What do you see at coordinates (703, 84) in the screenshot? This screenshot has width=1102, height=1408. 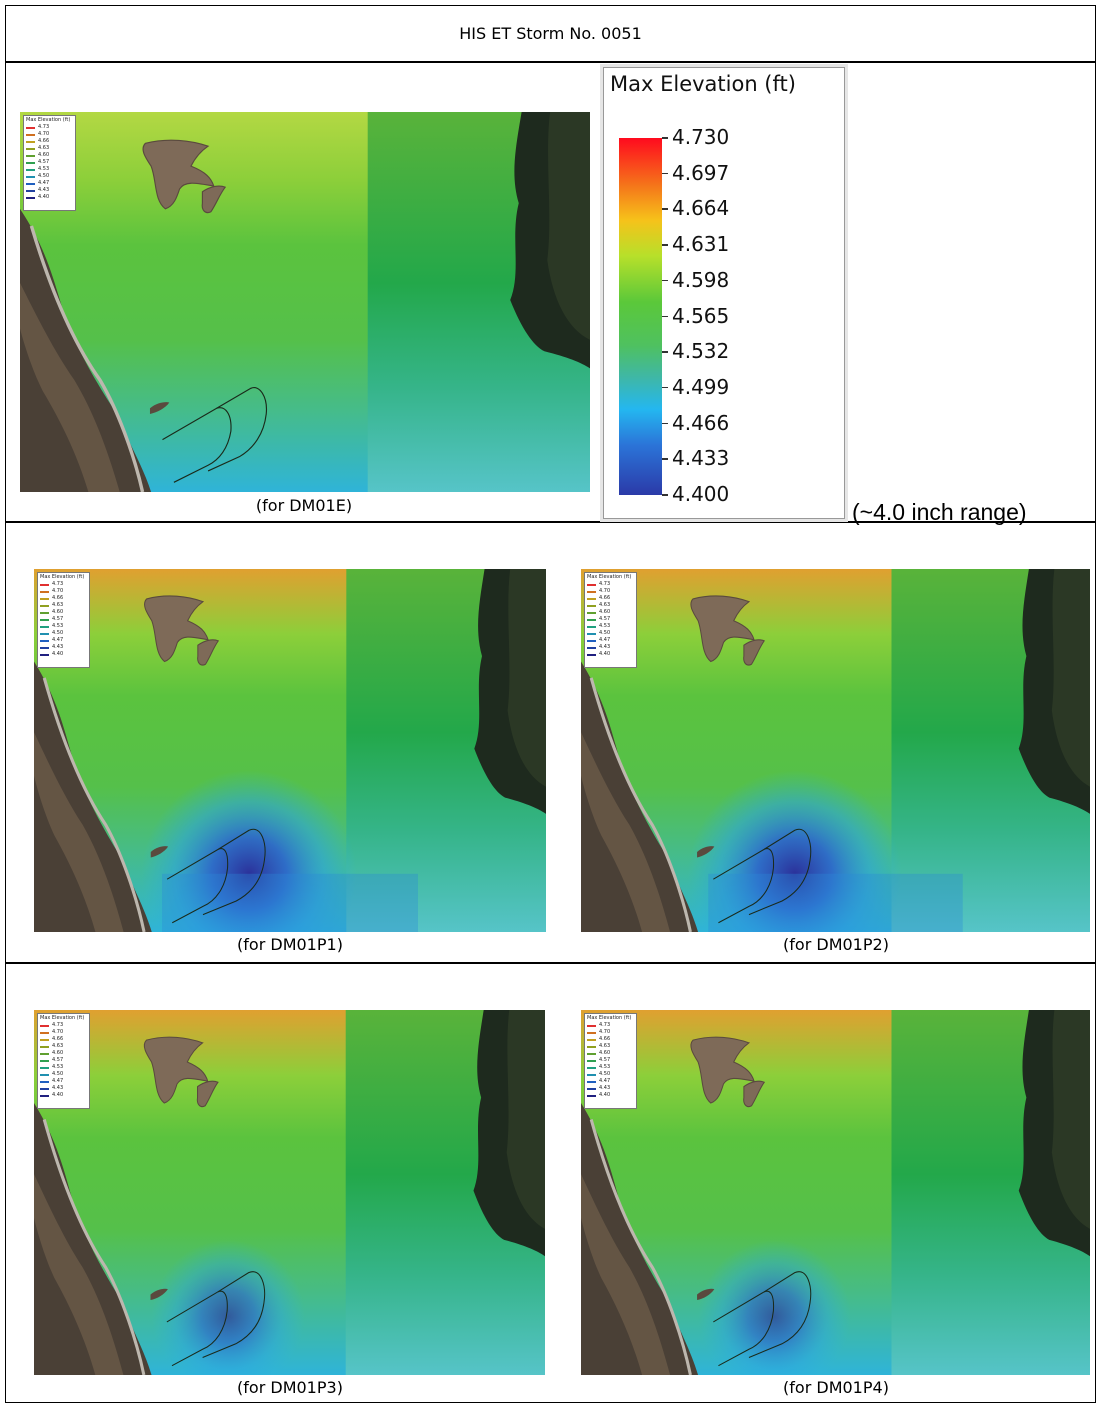 I see `legend-title: Max Elevation (ft)` at bounding box center [703, 84].